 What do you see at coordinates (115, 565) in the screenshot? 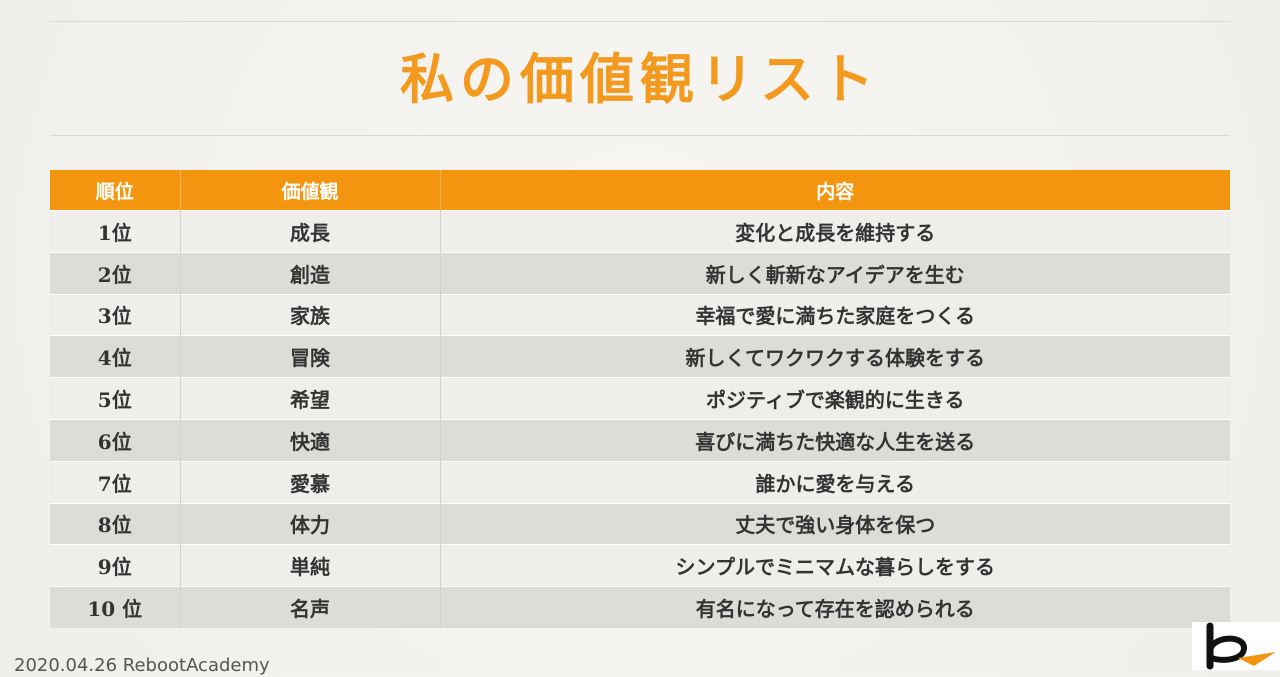
I see `rank-cell: 9位` at bounding box center [115, 565].